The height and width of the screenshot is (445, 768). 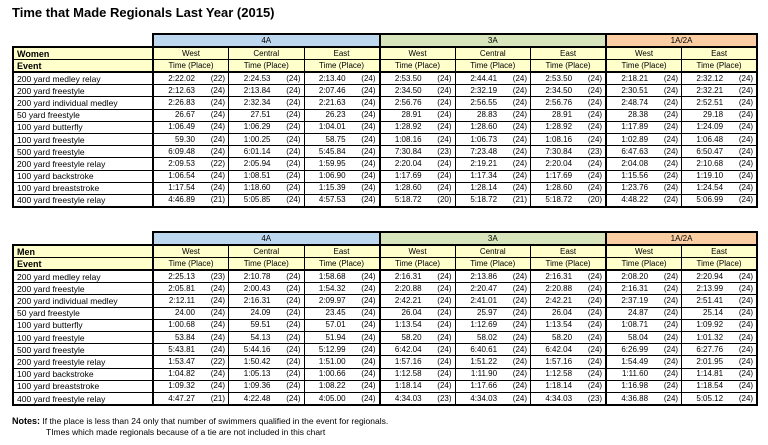 What do you see at coordinates (710, 102) in the screenshot?
I see `time-value: 2:52.51` at bounding box center [710, 102].